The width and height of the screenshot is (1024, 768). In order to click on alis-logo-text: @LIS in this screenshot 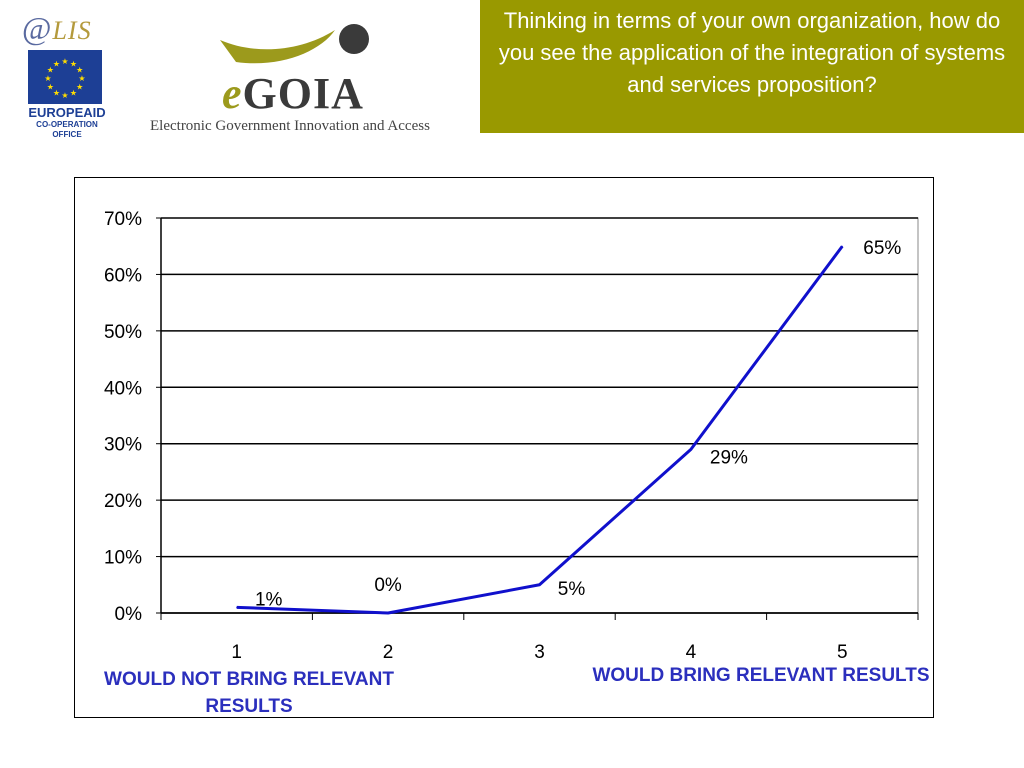, I will do `click(57, 28)`.